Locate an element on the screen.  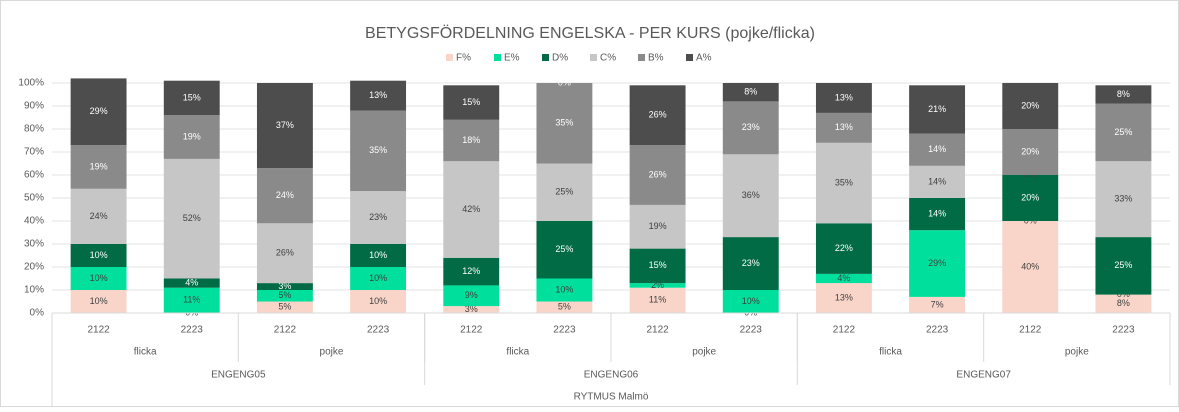
data-label: 36% is located at coordinates (751, 195).